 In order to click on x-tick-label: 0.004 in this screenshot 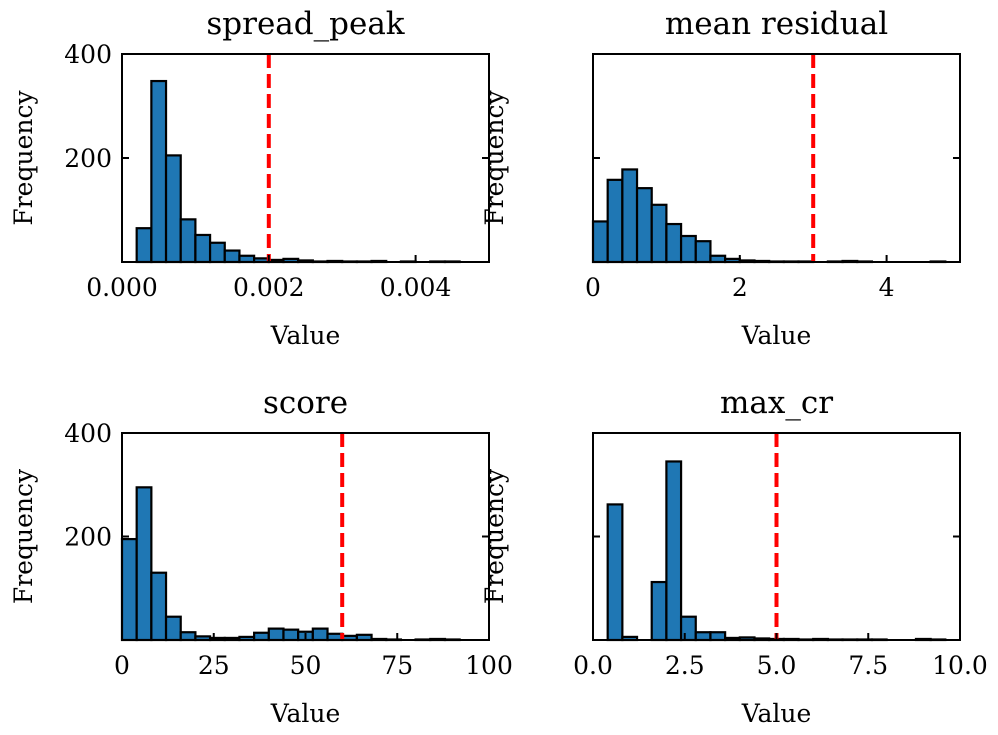, I will do `click(416, 287)`.